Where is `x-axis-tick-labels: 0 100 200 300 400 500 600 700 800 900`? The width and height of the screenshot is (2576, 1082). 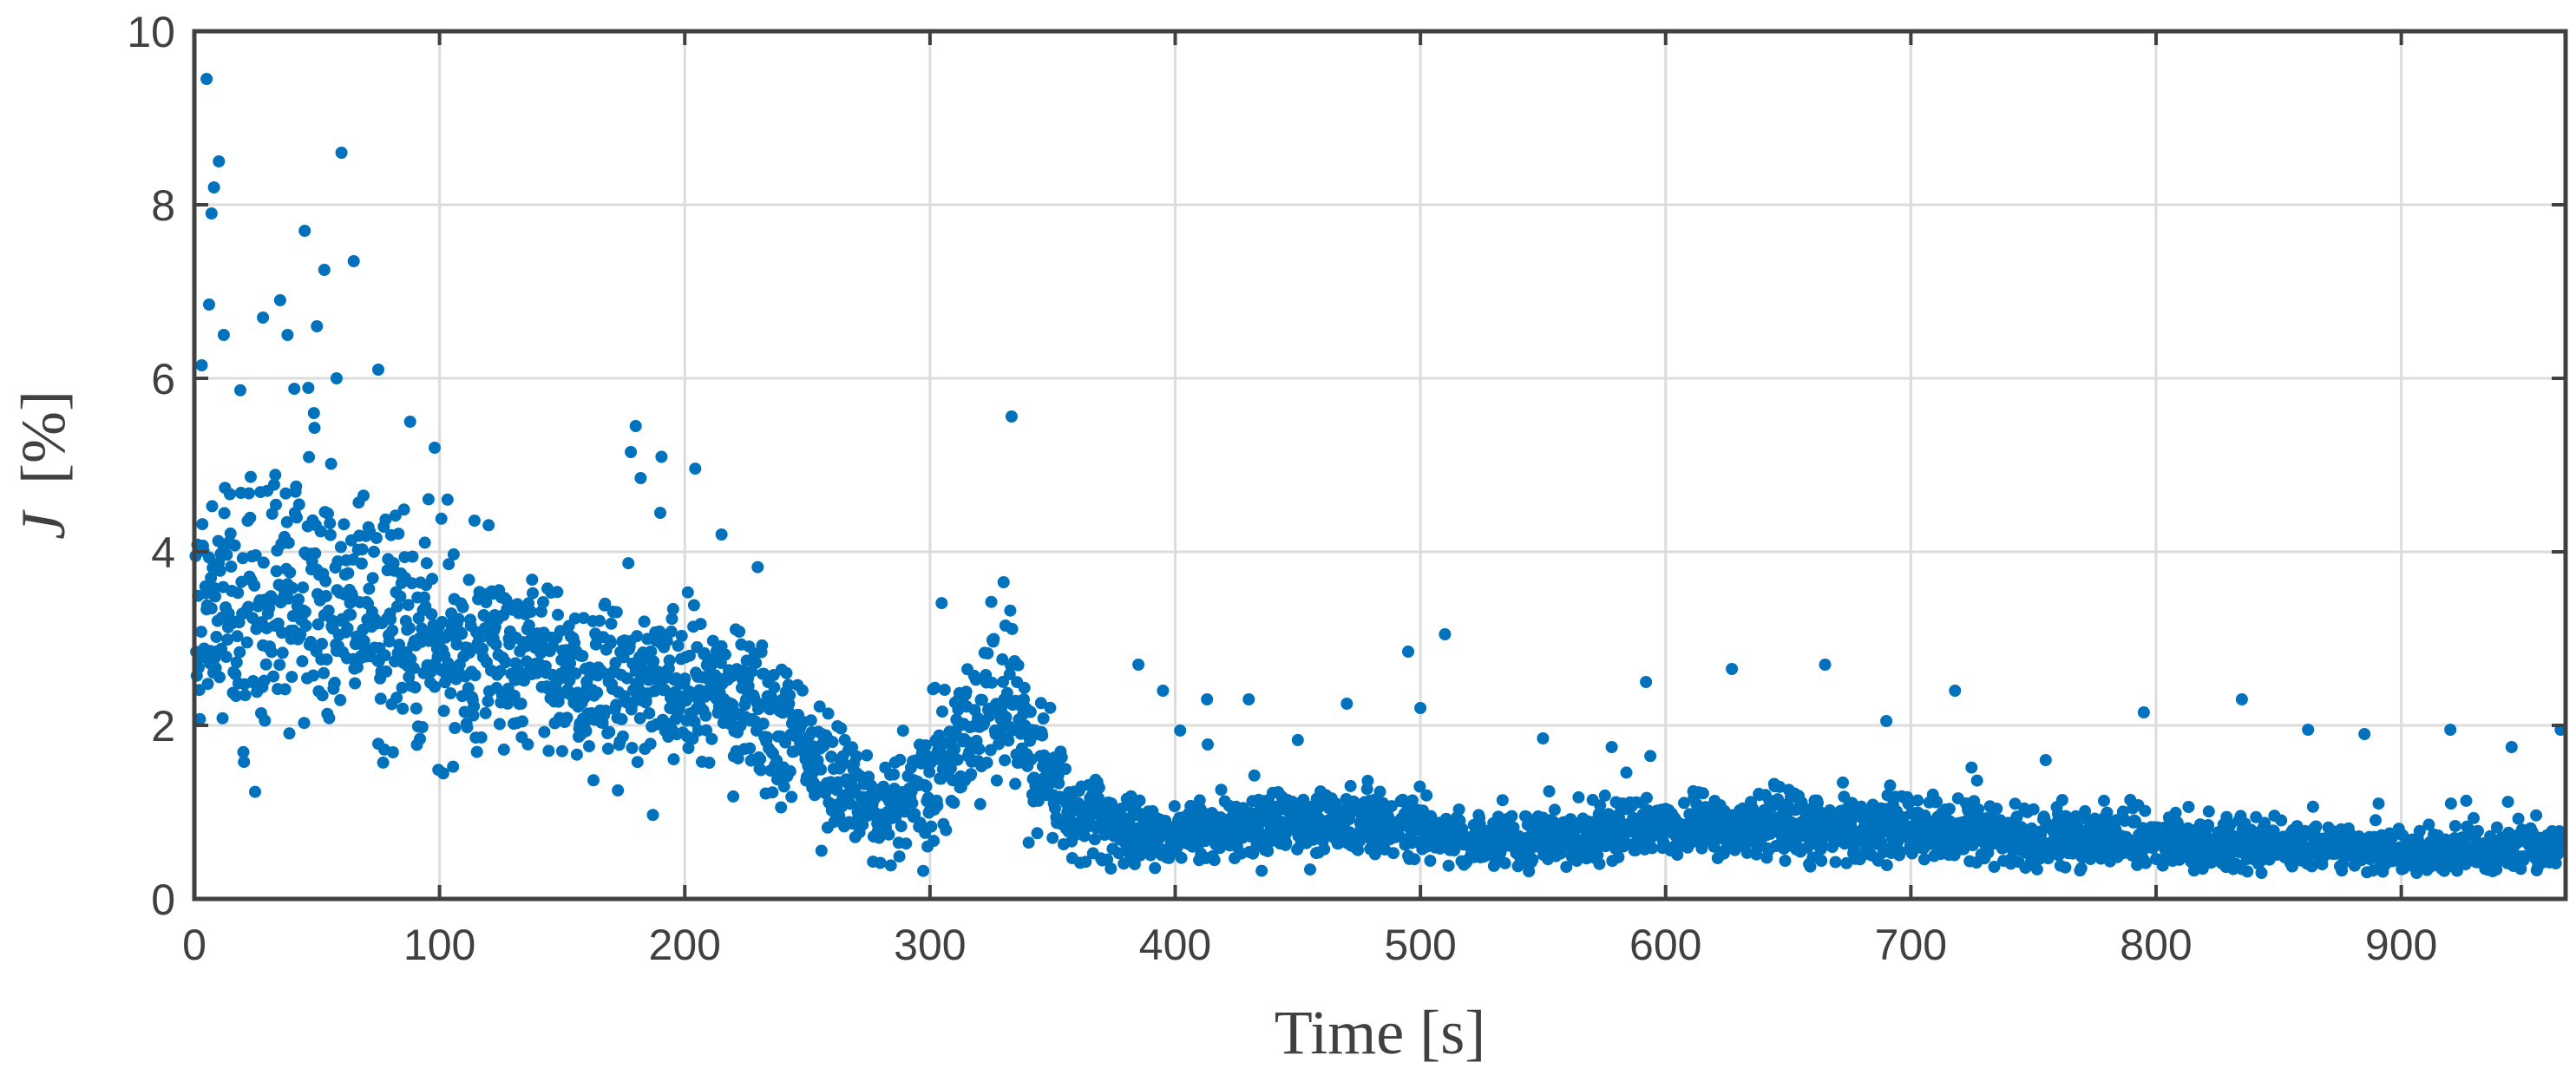 x-axis-tick-labels: 0 100 200 300 400 500 600 700 800 900 is located at coordinates (1309, 945).